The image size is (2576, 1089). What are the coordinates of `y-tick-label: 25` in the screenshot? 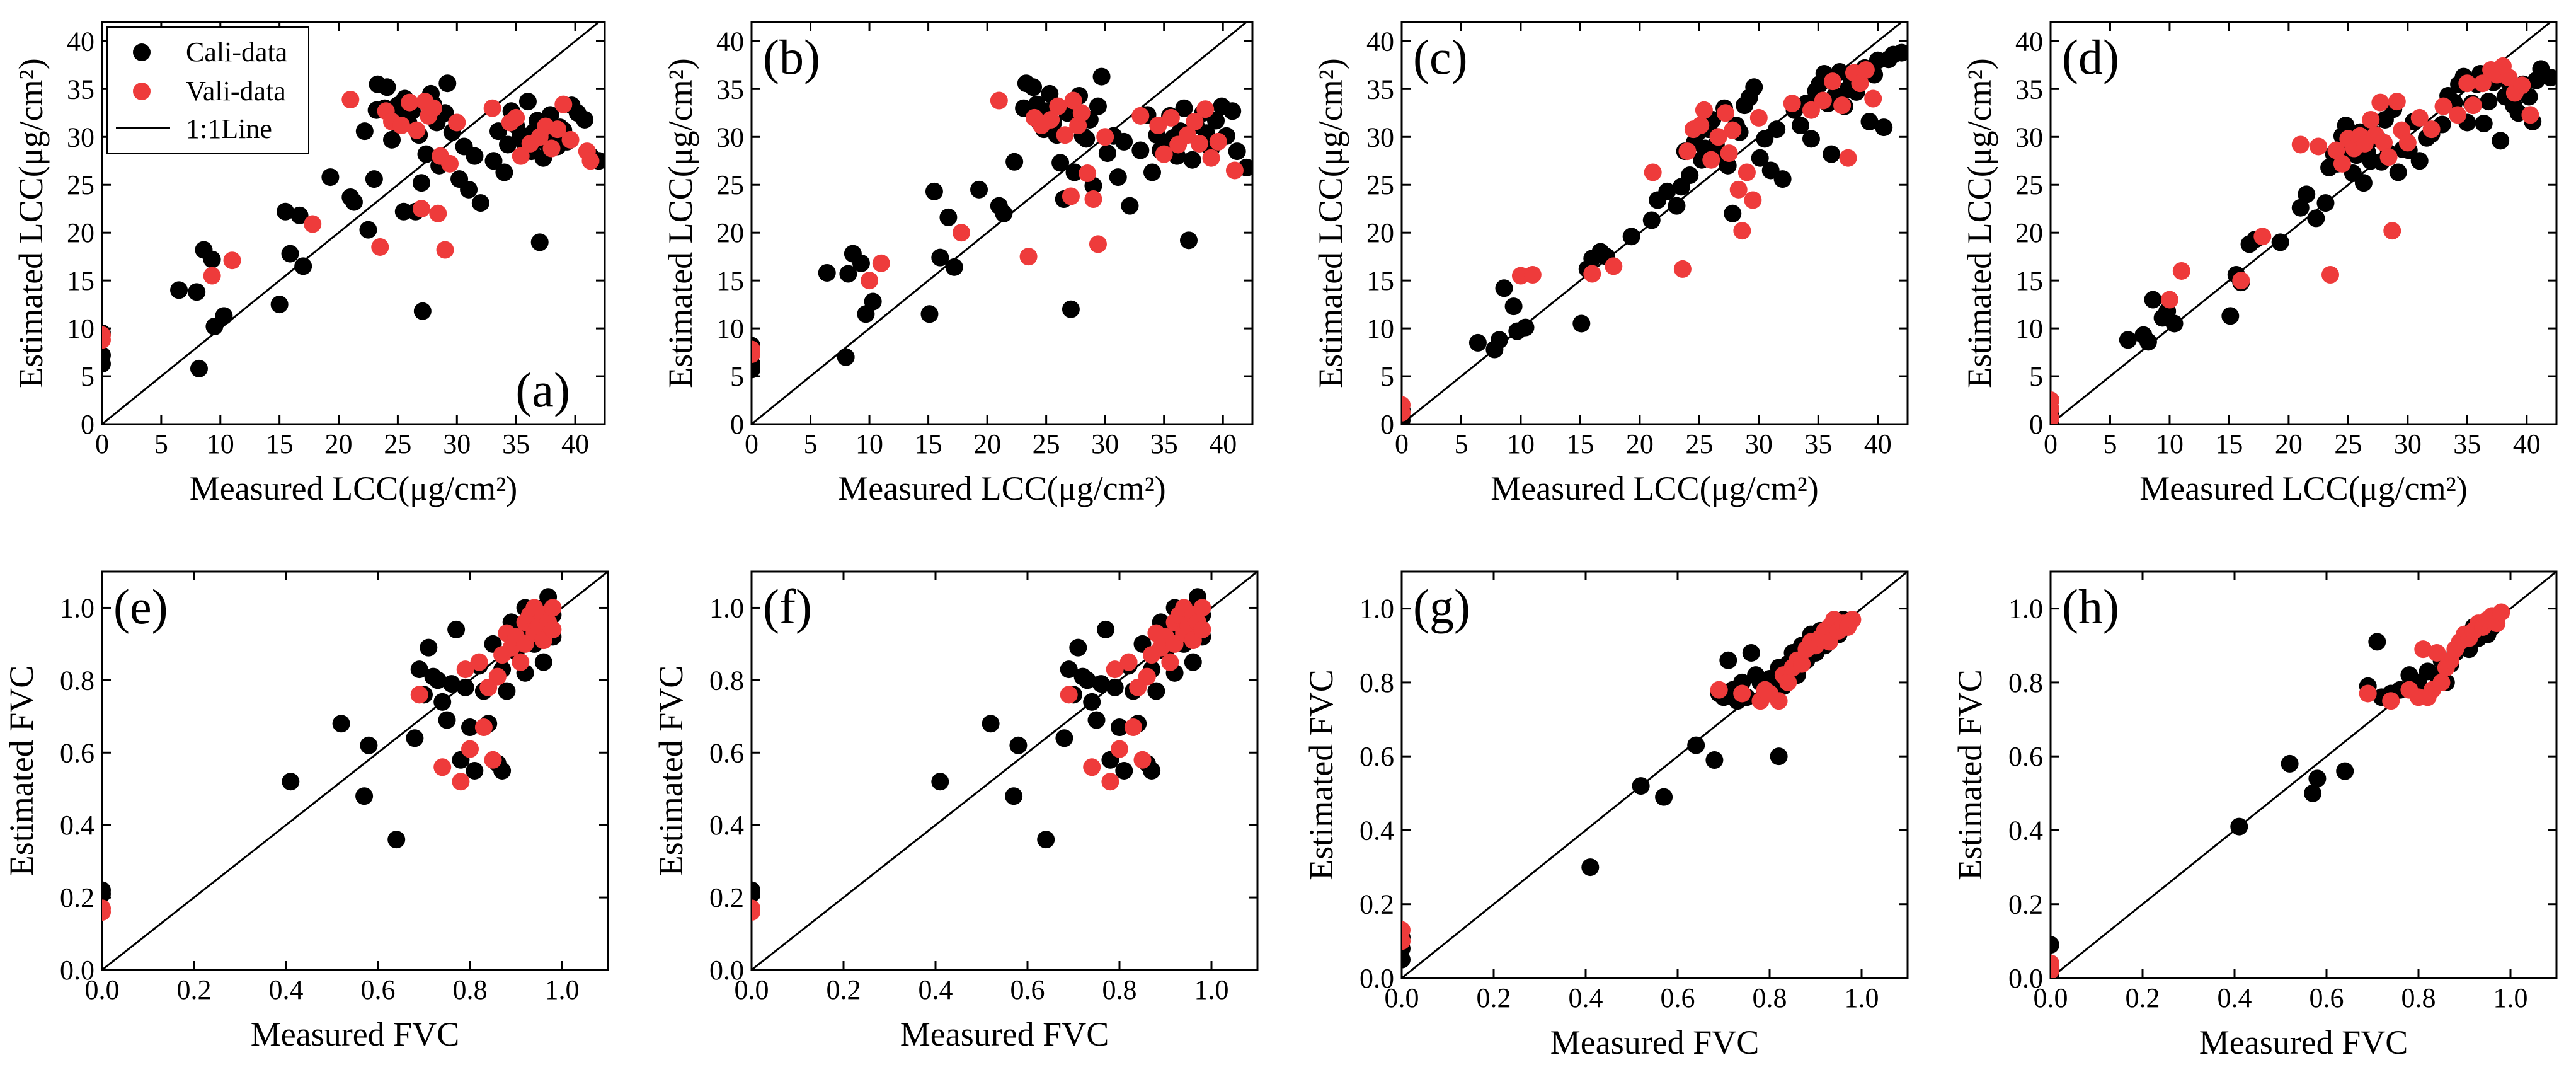 It's located at (80, 185).